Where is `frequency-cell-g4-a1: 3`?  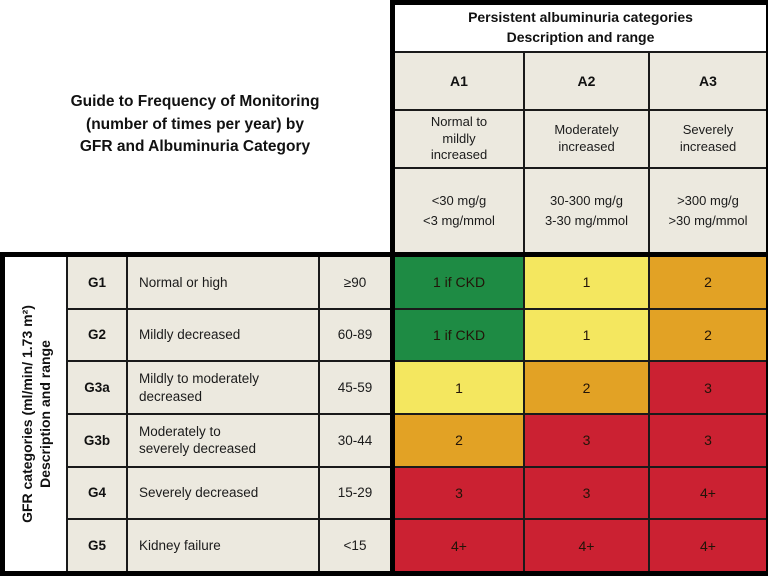 frequency-cell-g4-a1: 3 is located at coordinates (459, 493).